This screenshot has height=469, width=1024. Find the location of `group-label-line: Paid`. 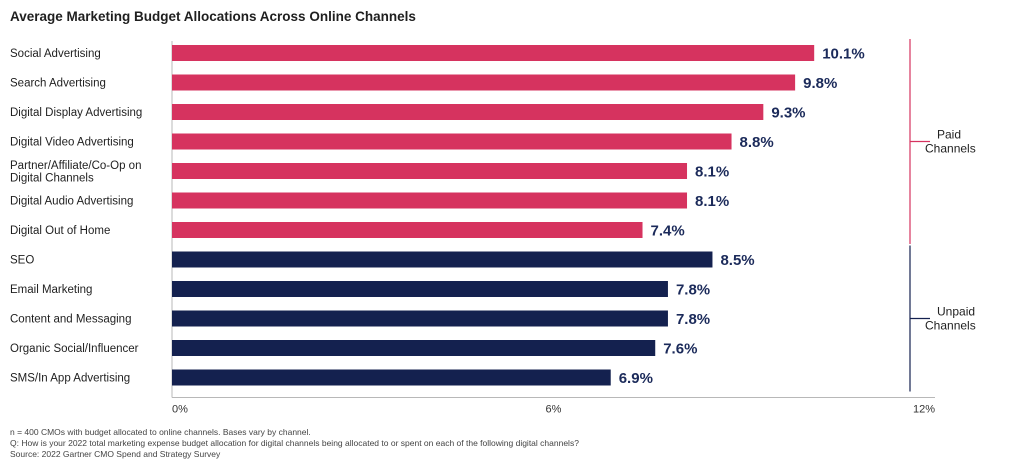

group-label-line: Paid is located at coordinates (949, 135).